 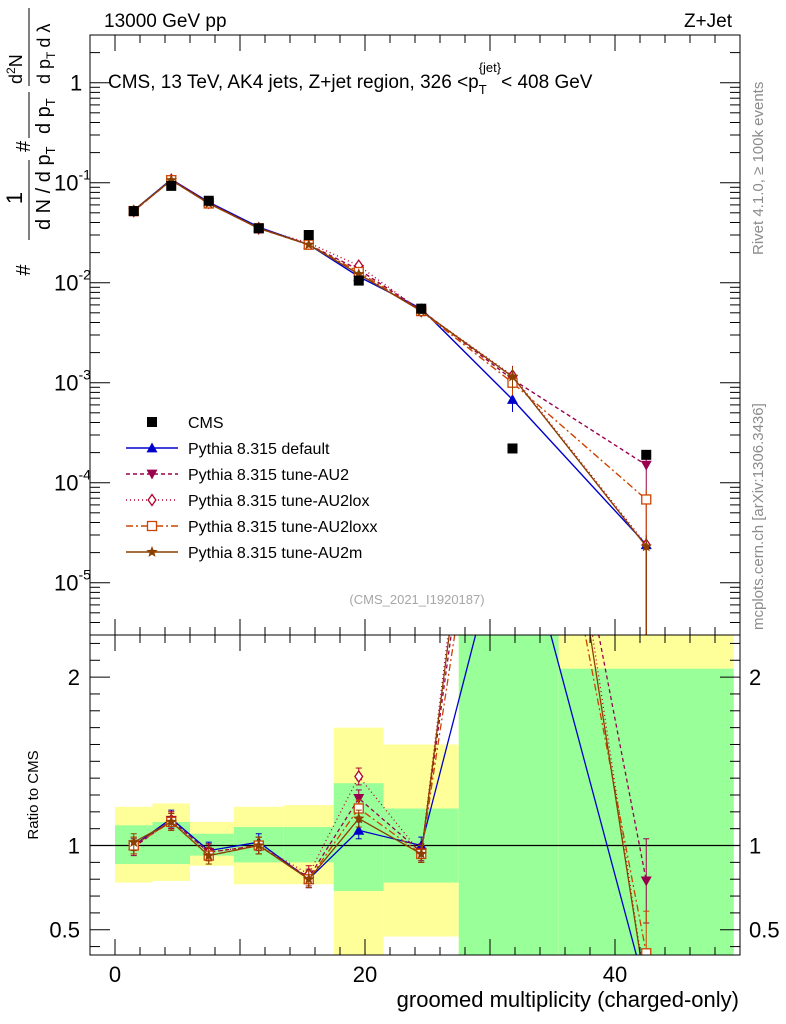 What do you see at coordinates (568, 999) in the screenshot?
I see `x-axis-label: groomed multiplicity (charged-only)` at bounding box center [568, 999].